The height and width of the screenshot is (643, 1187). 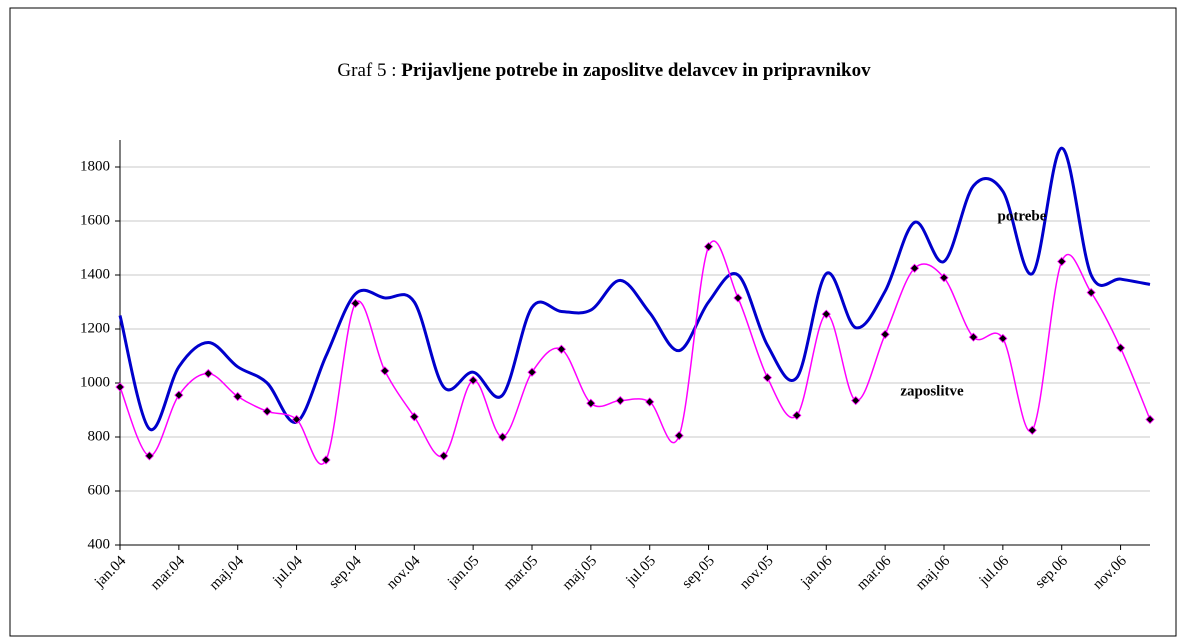 What do you see at coordinates (932, 391) in the screenshot?
I see `series-label: zaposlitve` at bounding box center [932, 391].